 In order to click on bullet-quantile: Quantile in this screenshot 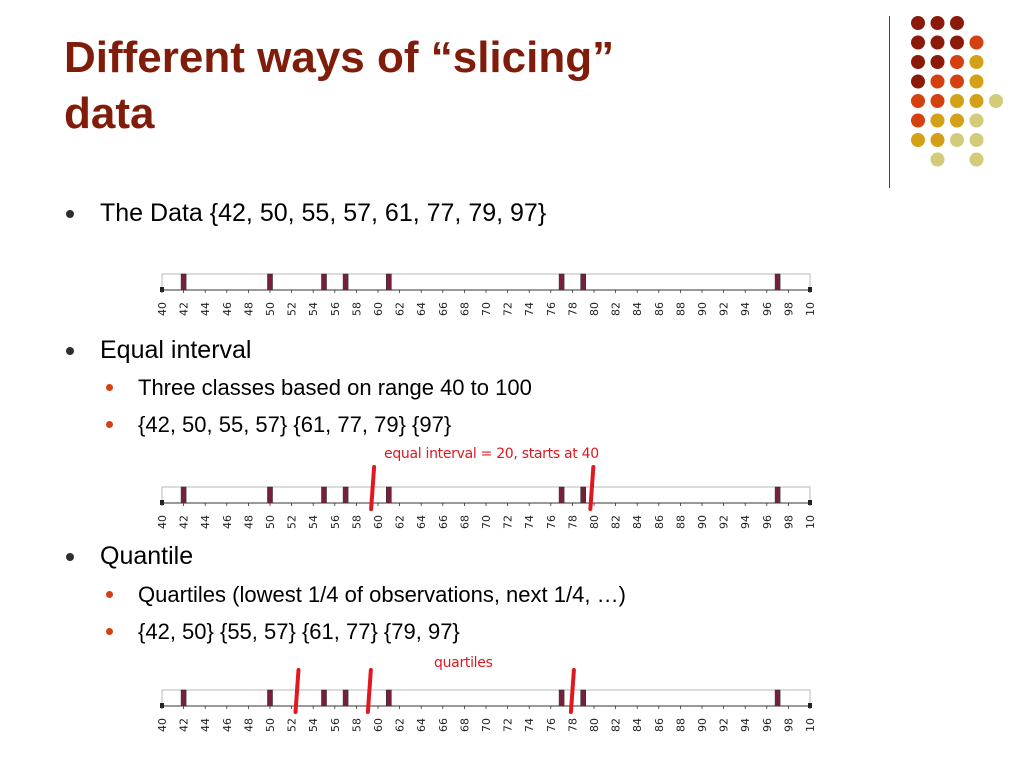, I will do `click(129, 556)`.